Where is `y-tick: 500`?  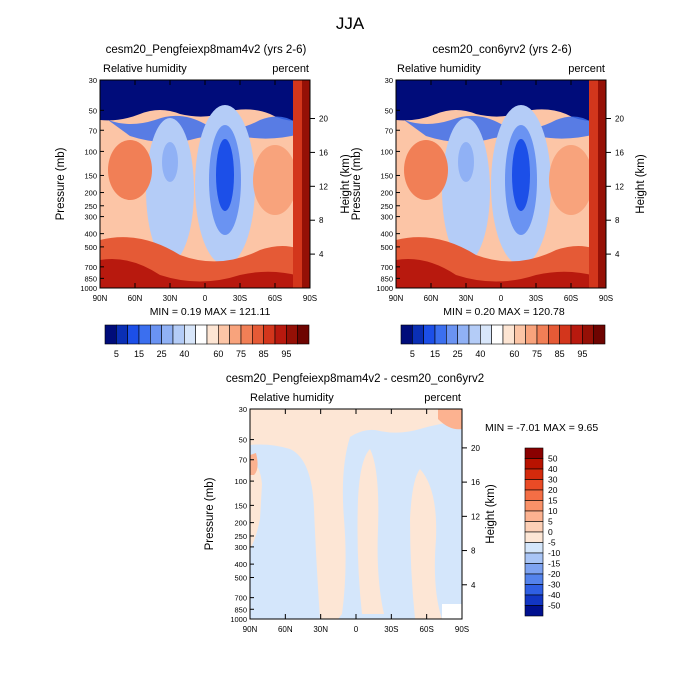
y-tick: 500 is located at coordinates (244, 577).